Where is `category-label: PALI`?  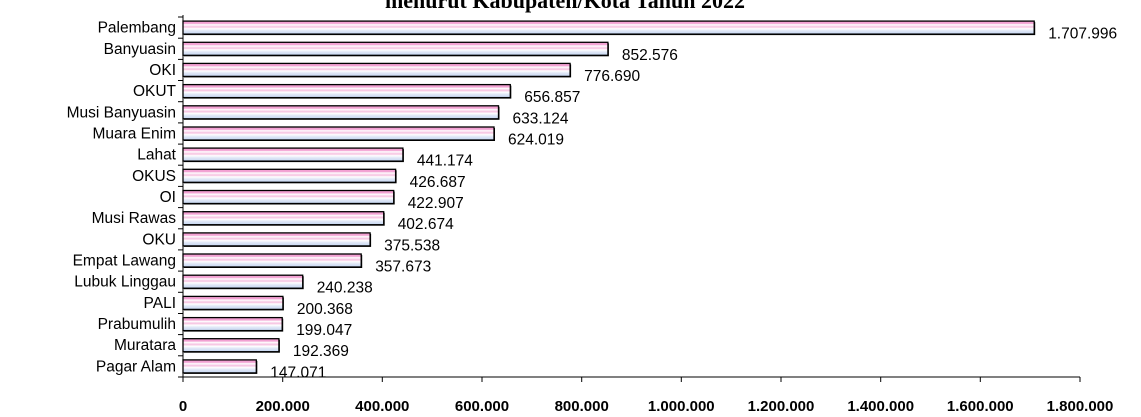
category-label: PALI is located at coordinates (160, 303).